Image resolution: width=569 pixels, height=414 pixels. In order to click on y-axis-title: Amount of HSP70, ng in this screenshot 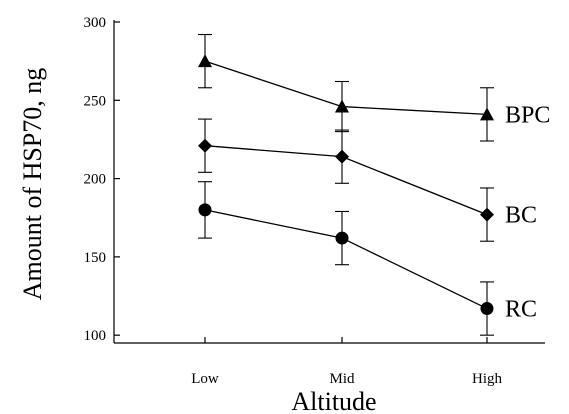, I will do `click(32, 184)`.